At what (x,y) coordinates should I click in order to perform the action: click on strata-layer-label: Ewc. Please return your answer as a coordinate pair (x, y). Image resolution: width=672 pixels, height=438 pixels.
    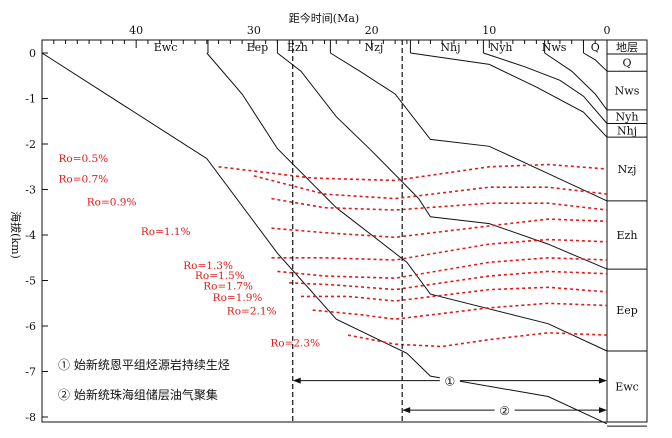
    Looking at the image, I should click on (627, 387).